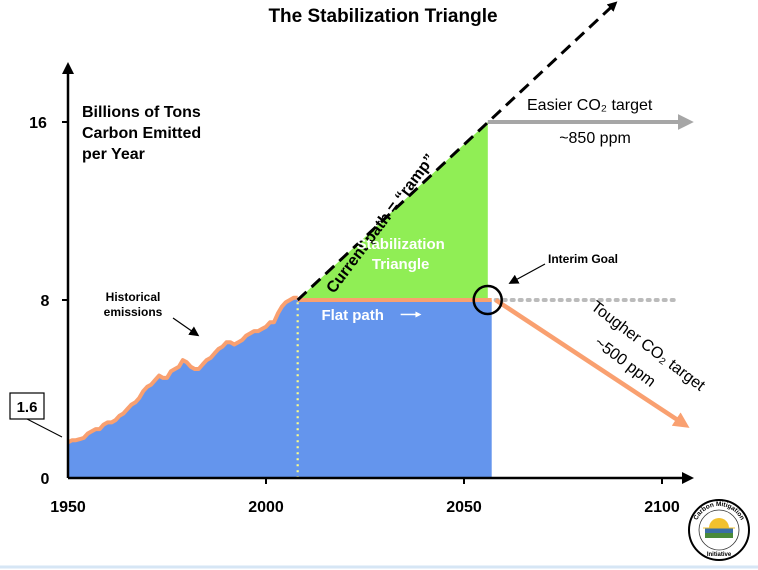 The image size is (758, 570). Describe the element at coordinates (401, 264) in the screenshot. I see `triangle-label-line-2: Triangle` at that location.